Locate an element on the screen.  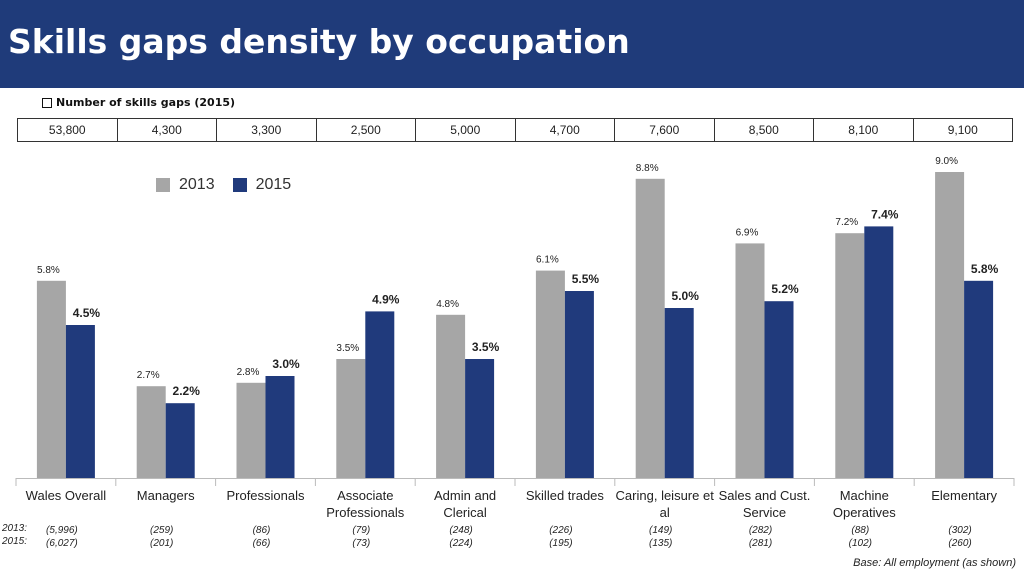
data-label-2013: 7.2% is located at coordinates (846, 222).